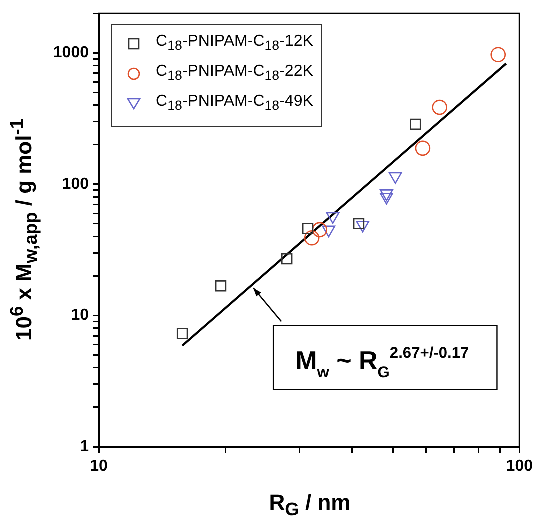  I want to click on y-tick-label: 1, so click(85, 447).